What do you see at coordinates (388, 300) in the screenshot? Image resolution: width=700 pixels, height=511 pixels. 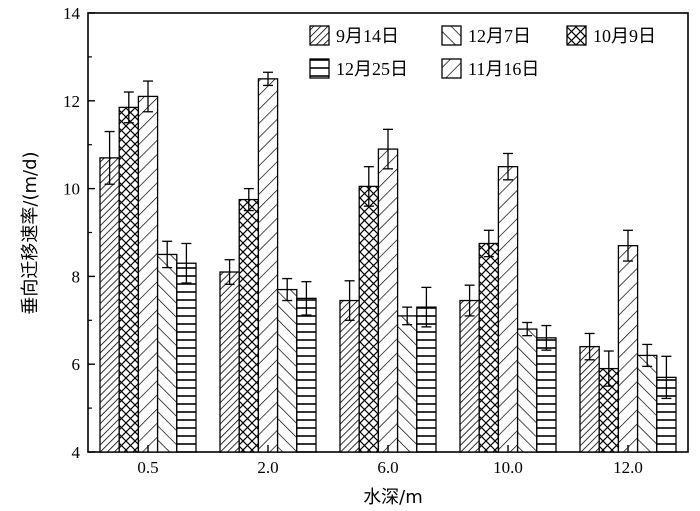 I see `bar-11月16日-6.0` at bounding box center [388, 300].